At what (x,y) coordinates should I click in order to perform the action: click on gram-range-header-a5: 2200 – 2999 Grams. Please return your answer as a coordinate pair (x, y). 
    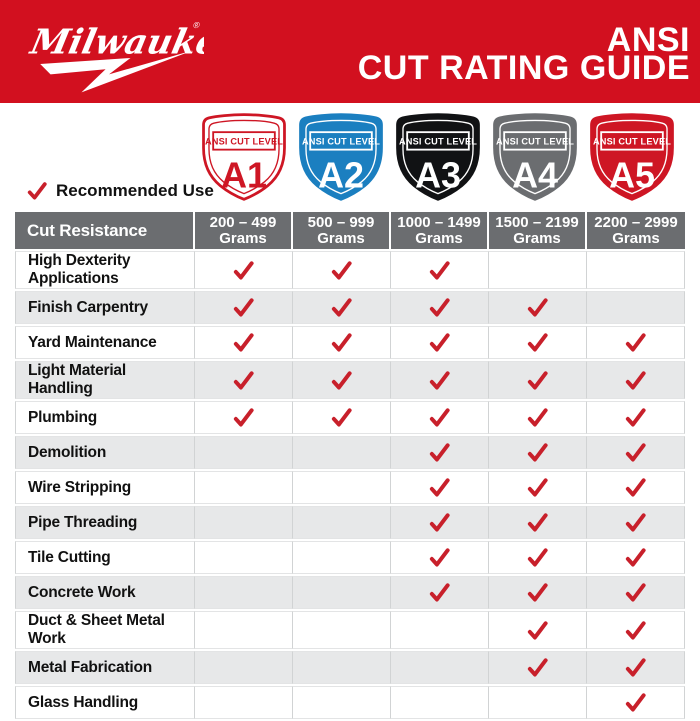
    Looking at the image, I should click on (636, 230).